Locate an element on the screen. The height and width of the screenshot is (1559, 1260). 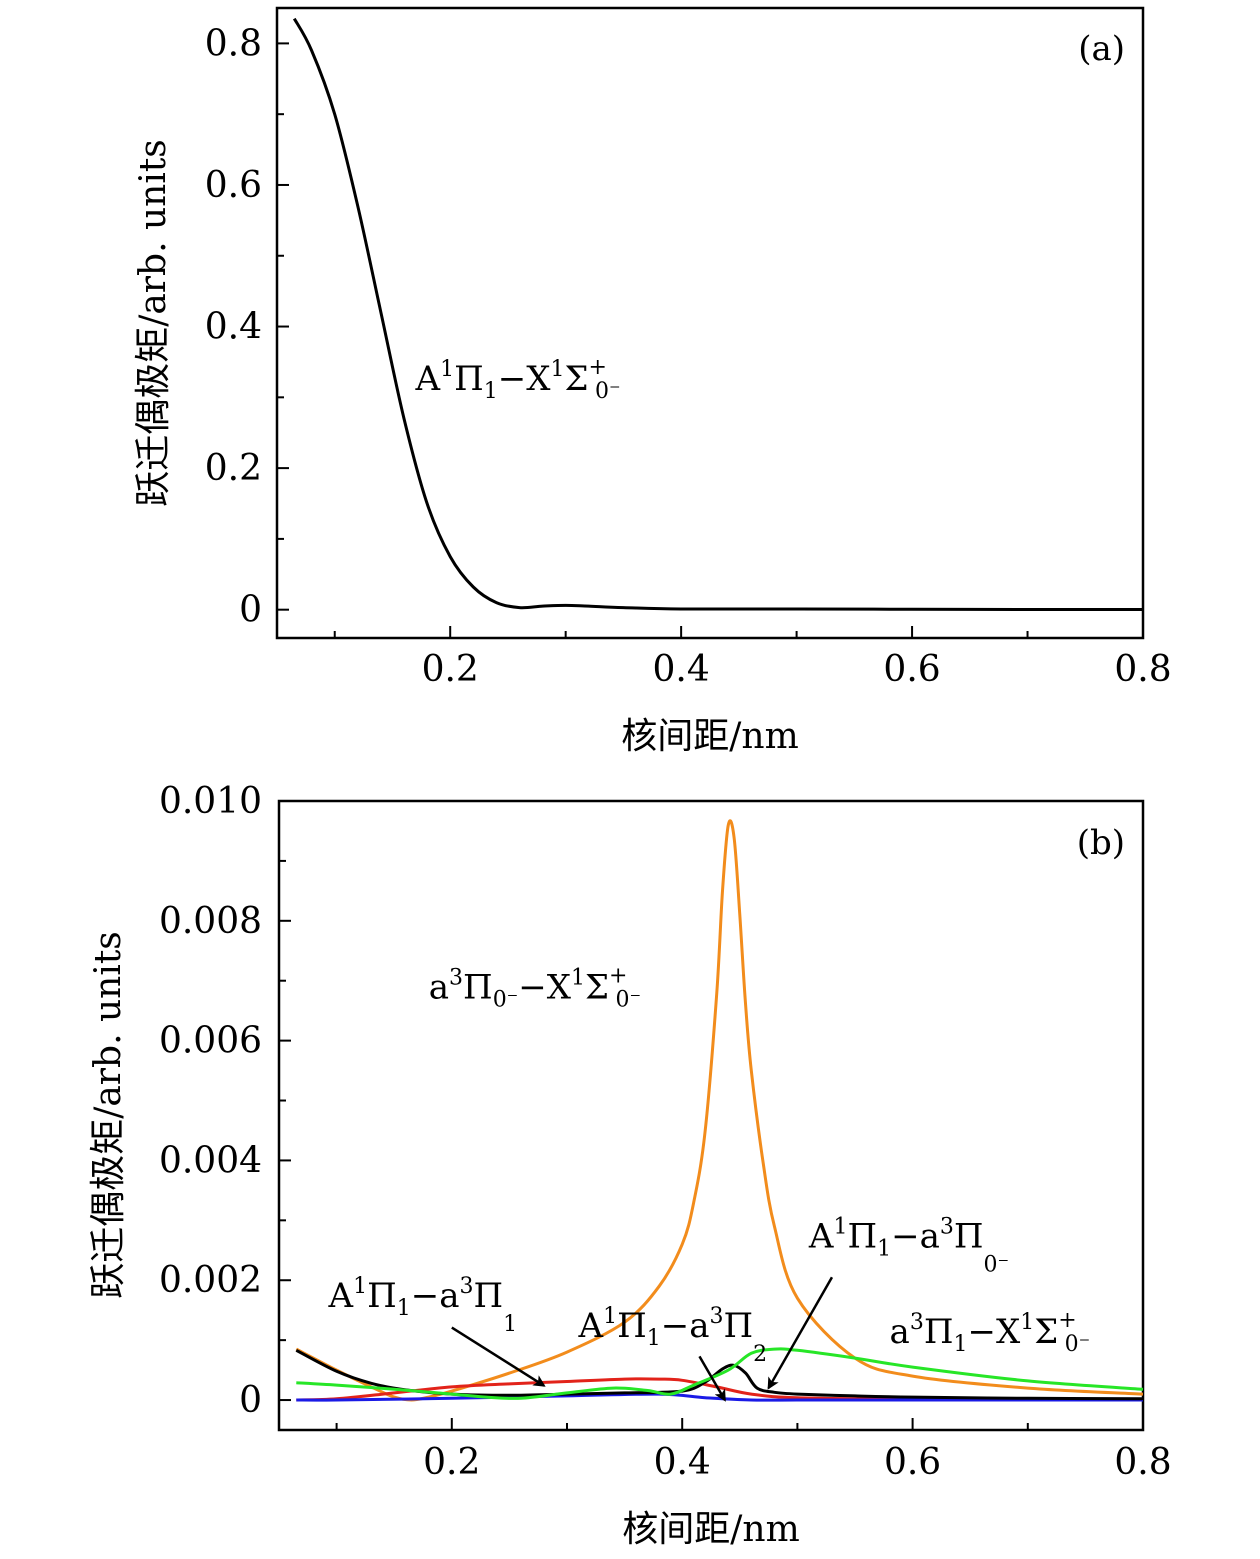
curve-label: a3Π0⁻−X1Σ+ 0⁻ is located at coordinates (535, 988).